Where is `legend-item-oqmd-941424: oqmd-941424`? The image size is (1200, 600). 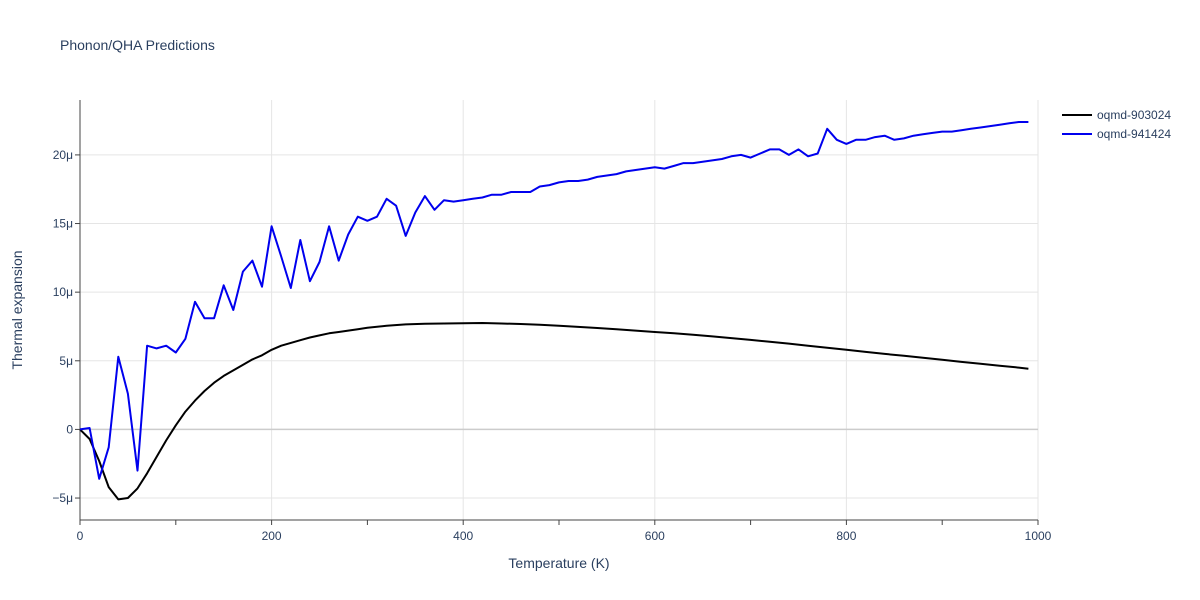 legend-item-oqmd-941424: oqmd-941424 is located at coordinates (1116, 134).